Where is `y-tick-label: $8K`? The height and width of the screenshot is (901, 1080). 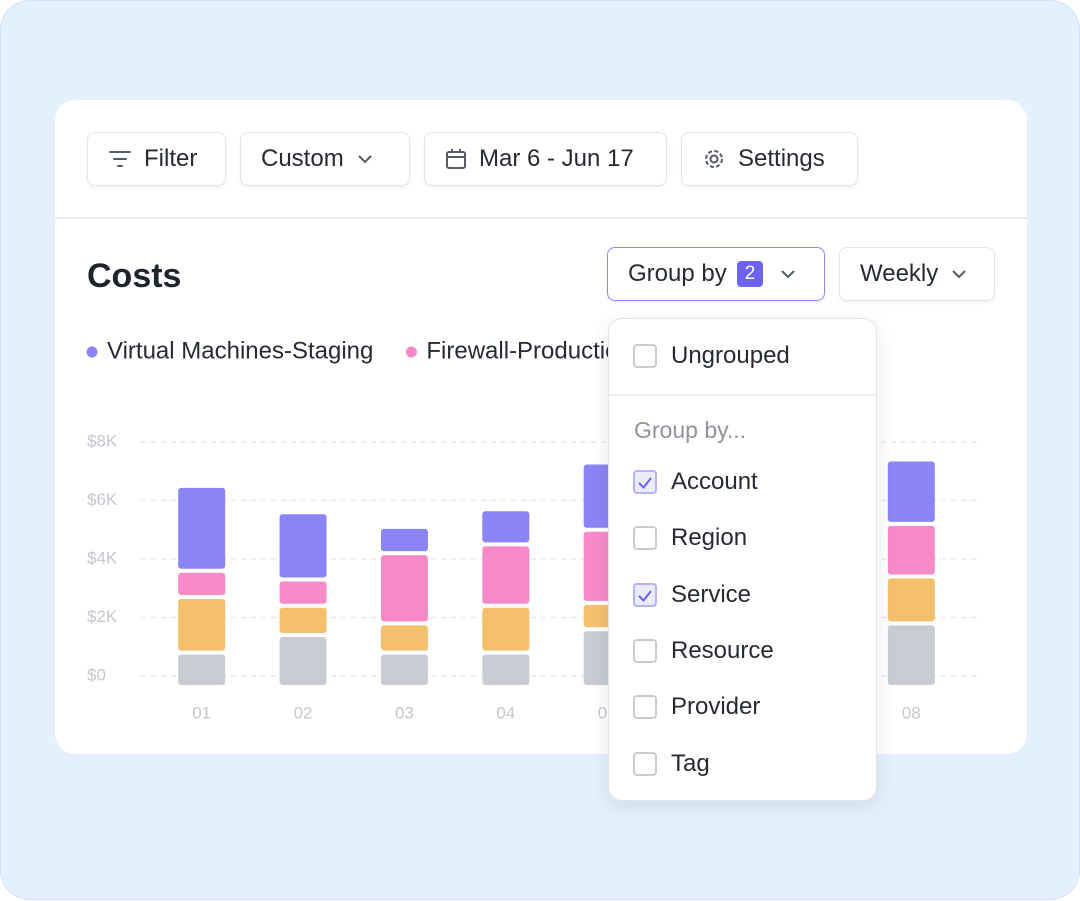
y-tick-label: $8K is located at coordinates (102, 440).